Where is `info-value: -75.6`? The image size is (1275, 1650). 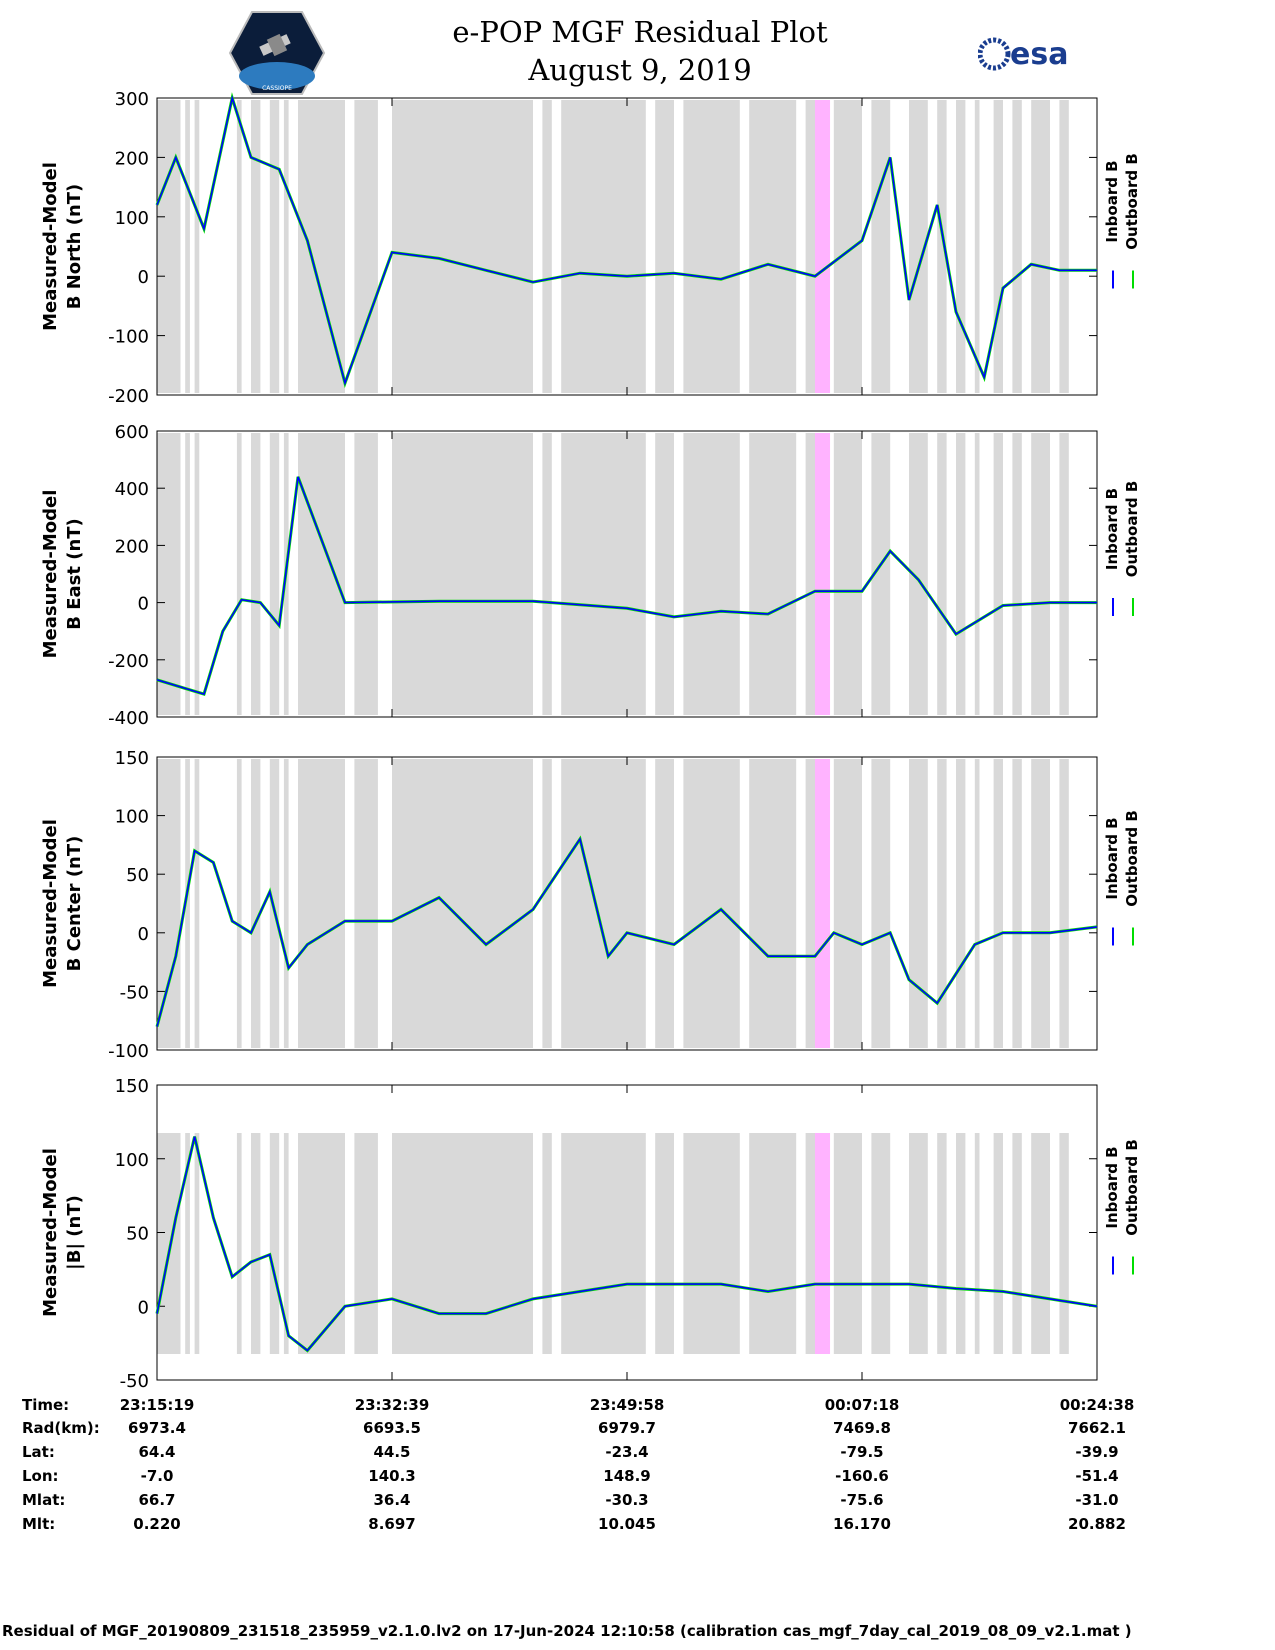 info-value: -75.6 is located at coordinates (861, 1500).